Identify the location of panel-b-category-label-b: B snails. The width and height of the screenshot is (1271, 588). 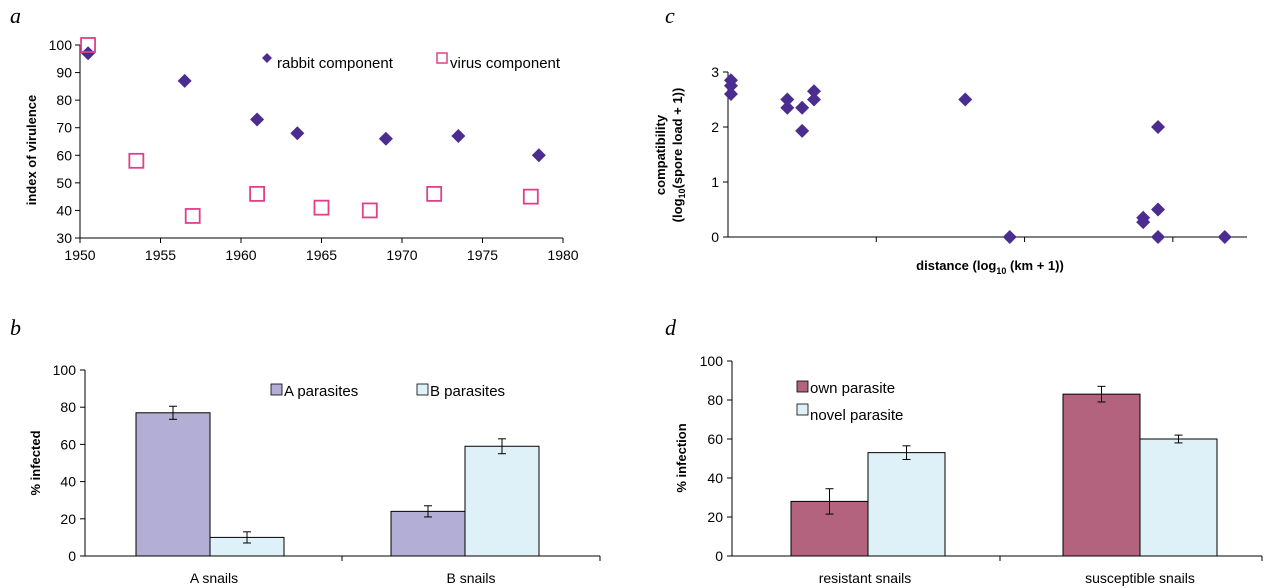
(470, 578).